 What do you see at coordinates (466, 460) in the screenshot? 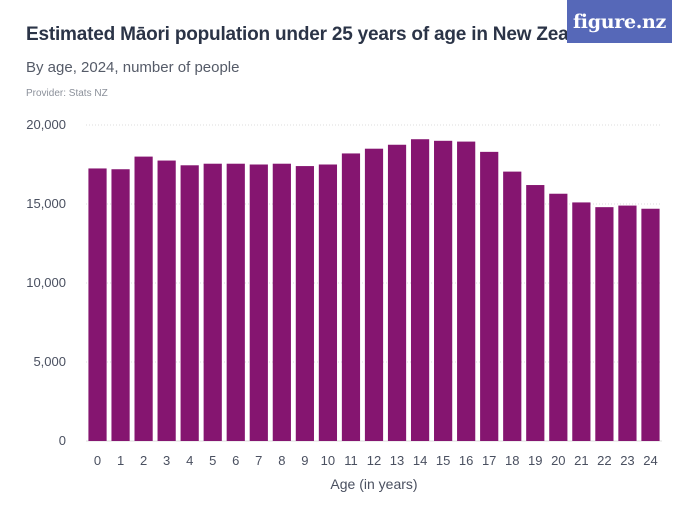
I see `x-tick-label: 16` at bounding box center [466, 460].